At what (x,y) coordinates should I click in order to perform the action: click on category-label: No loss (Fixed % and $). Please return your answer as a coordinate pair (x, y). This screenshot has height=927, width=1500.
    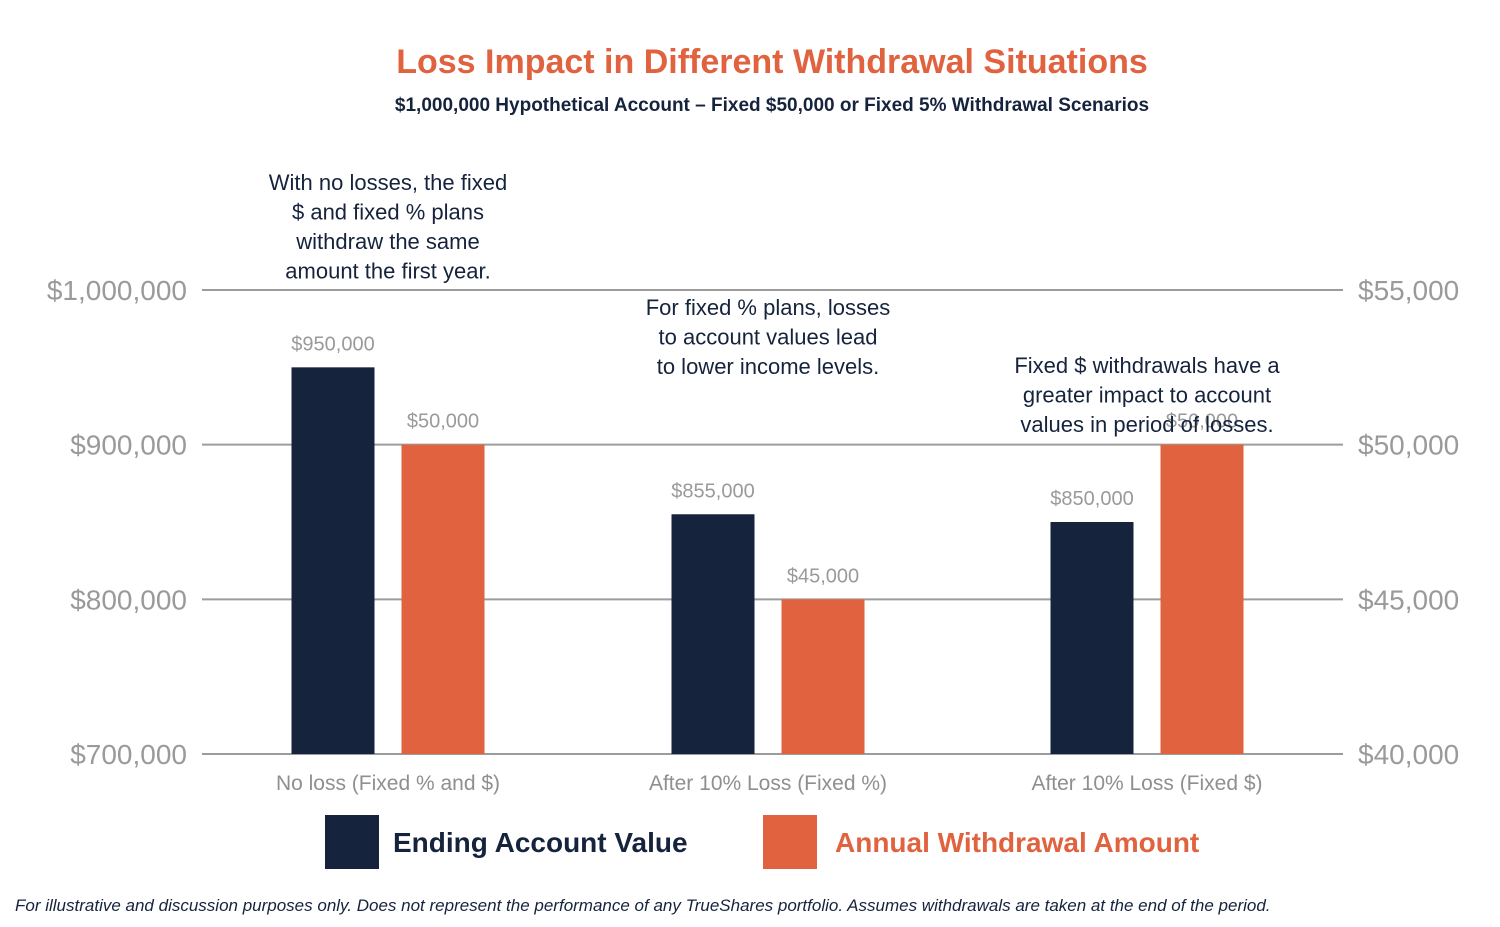
    Looking at the image, I should click on (388, 783).